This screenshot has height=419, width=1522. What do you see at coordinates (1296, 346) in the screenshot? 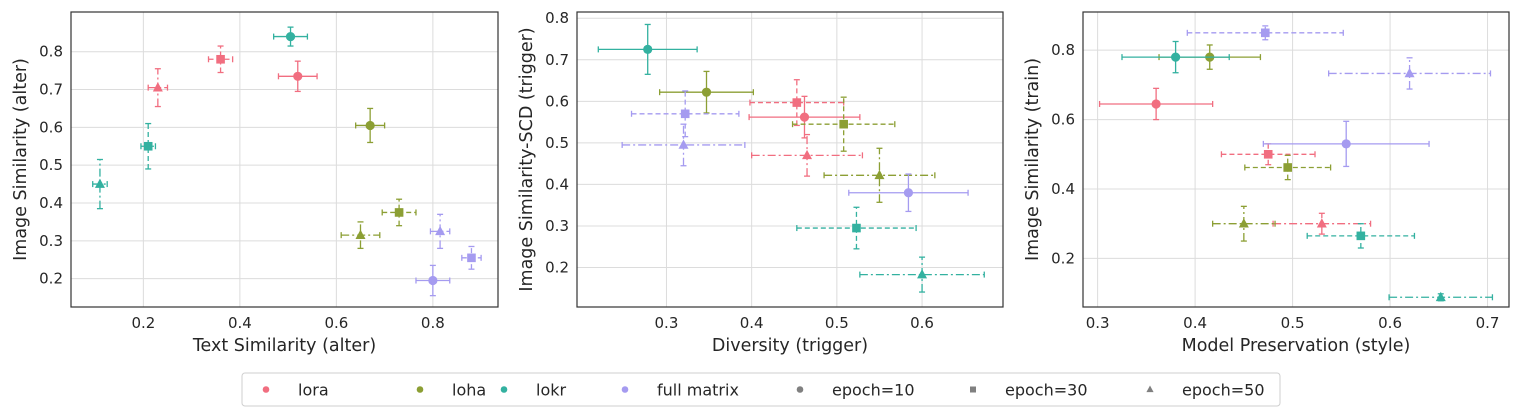
I see `x-axis-label: Model Preservation (style)` at bounding box center [1296, 346].